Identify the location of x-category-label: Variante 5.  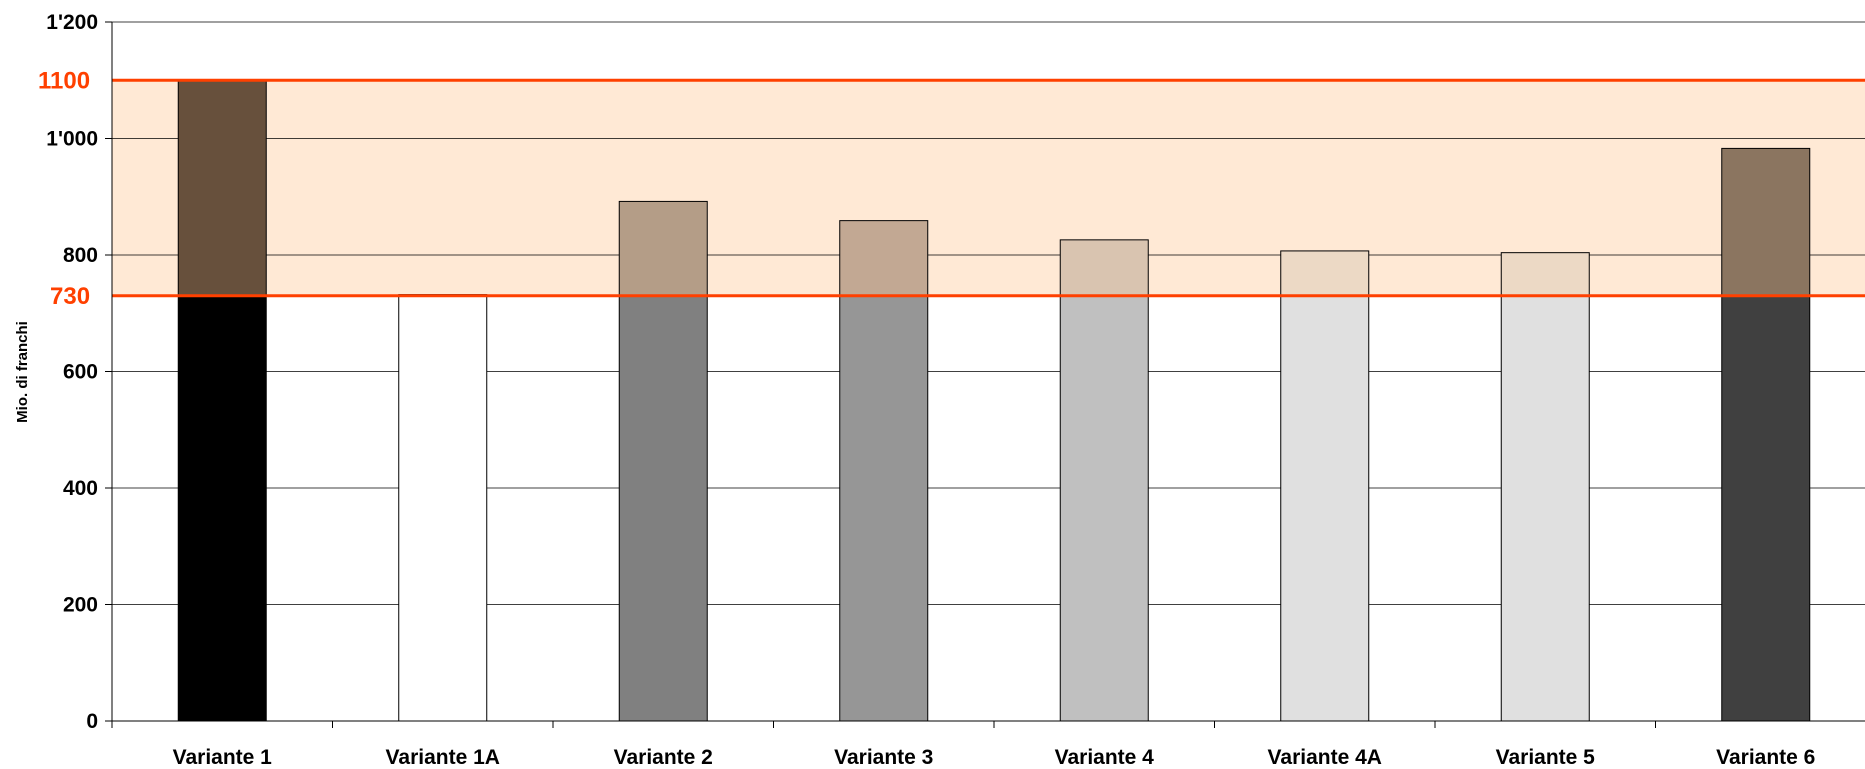
(1546, 757).